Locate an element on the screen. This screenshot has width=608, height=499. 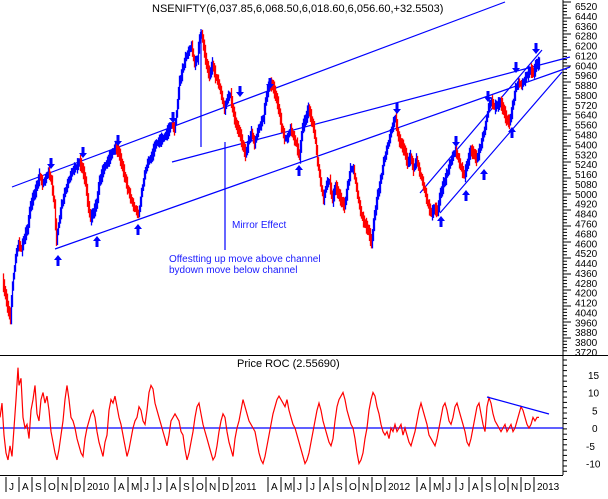
price-tick-label: 5800 is located at coordinates (586, 96).